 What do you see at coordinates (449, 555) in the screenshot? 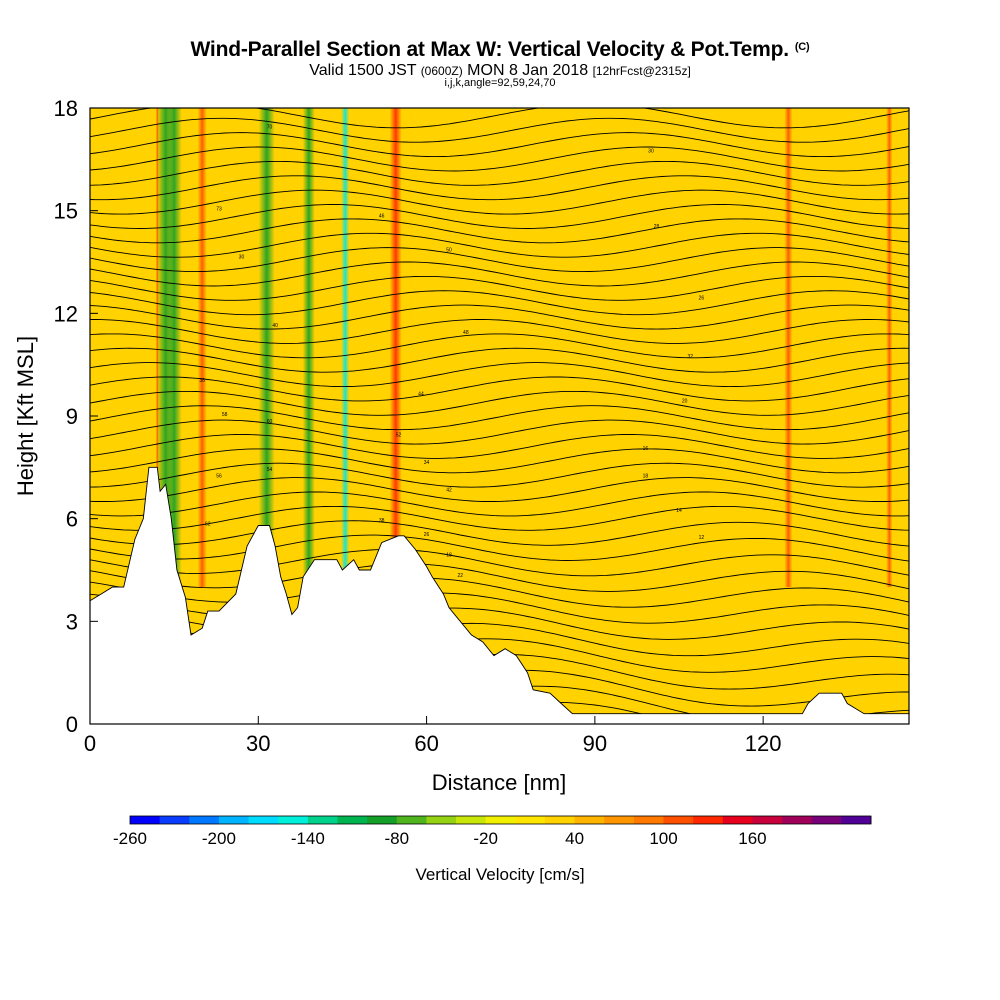
I see `contour-label: 18` at bounding box center [449, 555].